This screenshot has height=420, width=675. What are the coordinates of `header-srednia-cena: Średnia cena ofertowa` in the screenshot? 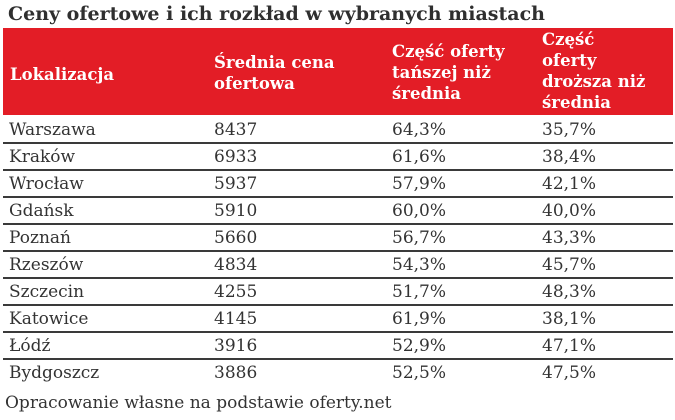 It's located at (274, 73).